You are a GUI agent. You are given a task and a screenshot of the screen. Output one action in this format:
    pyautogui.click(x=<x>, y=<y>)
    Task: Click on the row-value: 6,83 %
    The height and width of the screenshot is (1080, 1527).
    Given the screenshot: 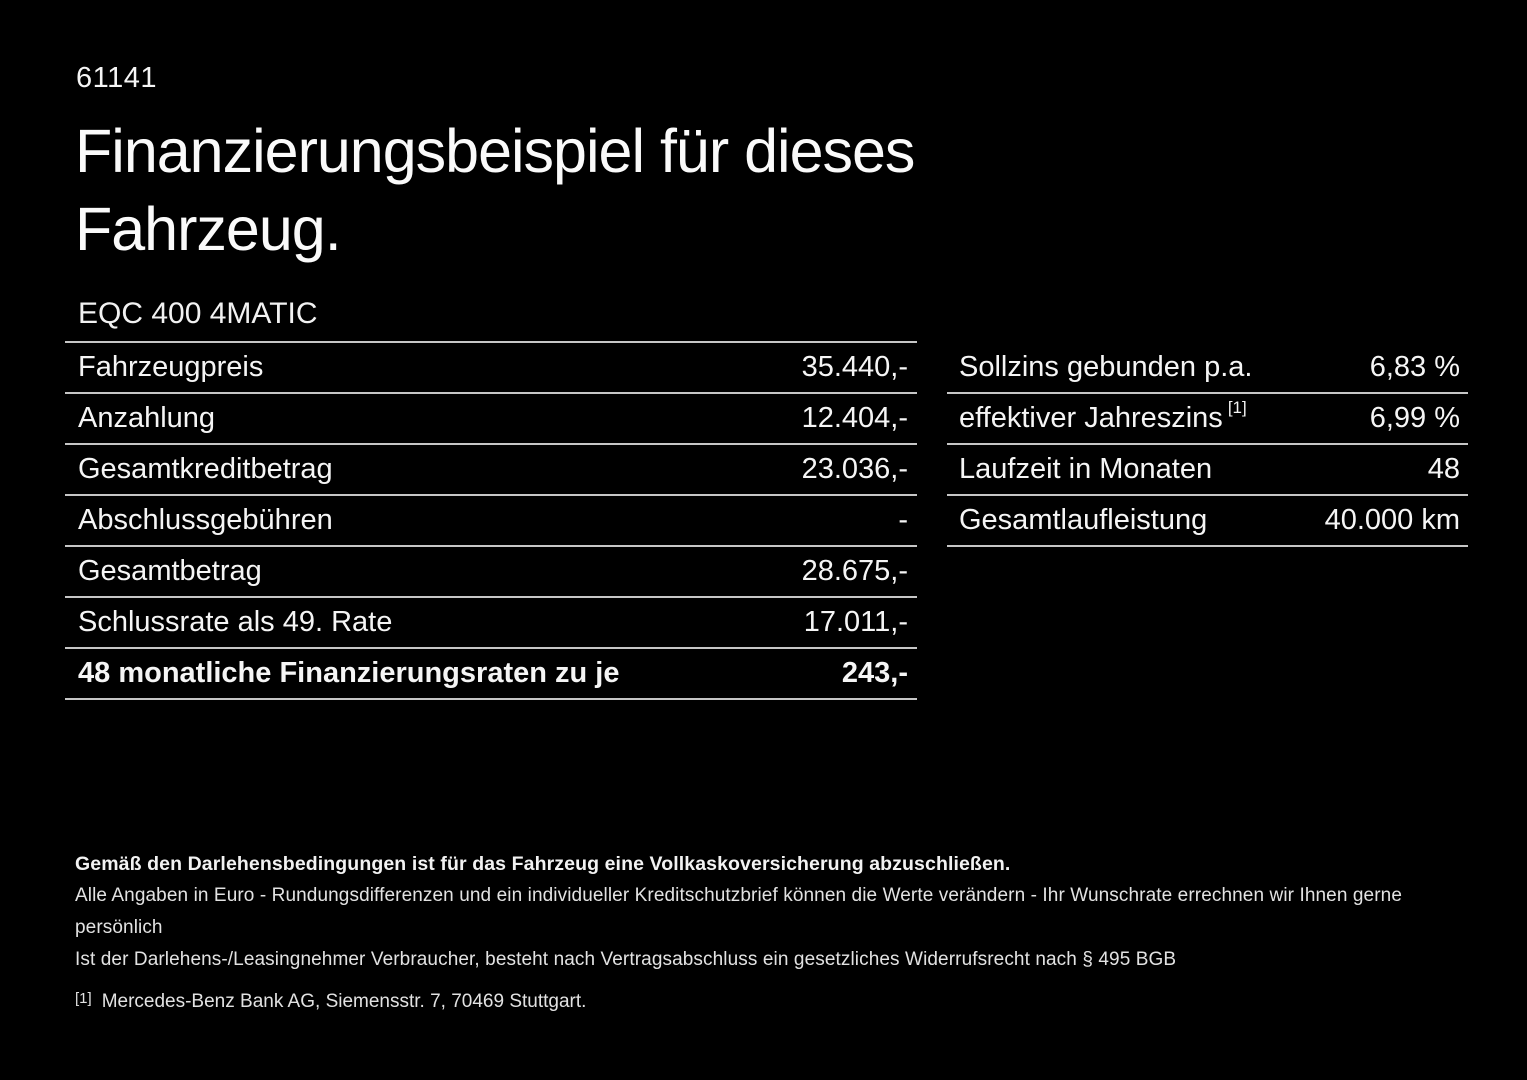 What is the action you would take?
    pyautogui.click(x=1414, y=367)
    